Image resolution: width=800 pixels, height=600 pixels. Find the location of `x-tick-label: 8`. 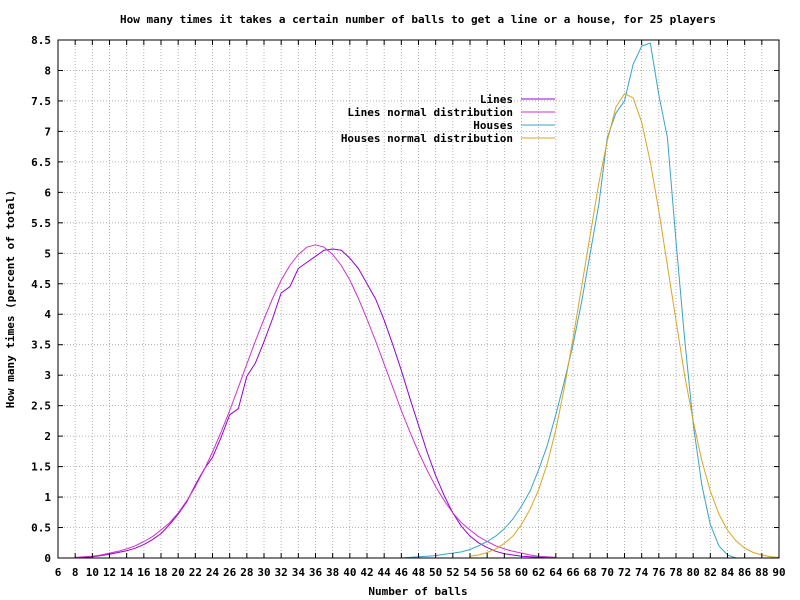

x-tick-label: 8 is located at coordinates (75, 572).